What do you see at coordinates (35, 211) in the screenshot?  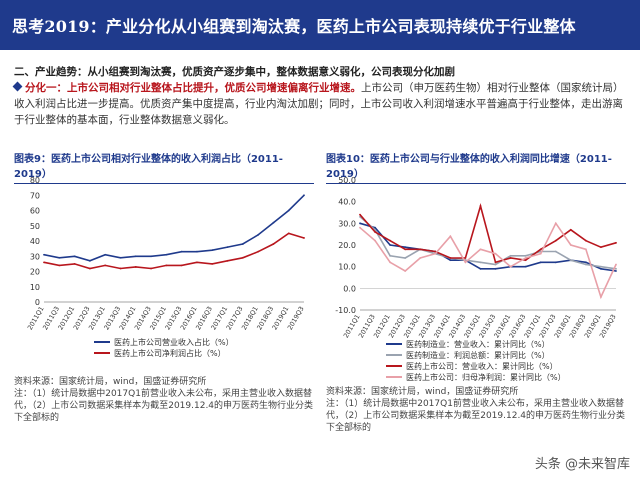 I see `y-tick-label: 60` at bounding box center [35, 211].